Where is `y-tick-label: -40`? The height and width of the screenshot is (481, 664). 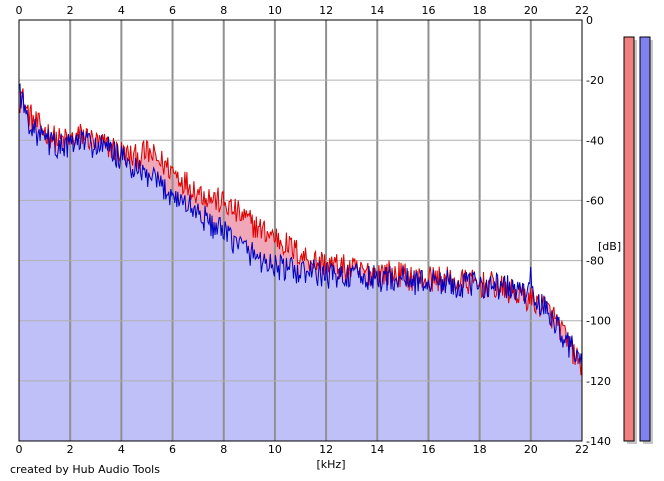
y-tick-label: -40 is located at coordinates (595, 140).